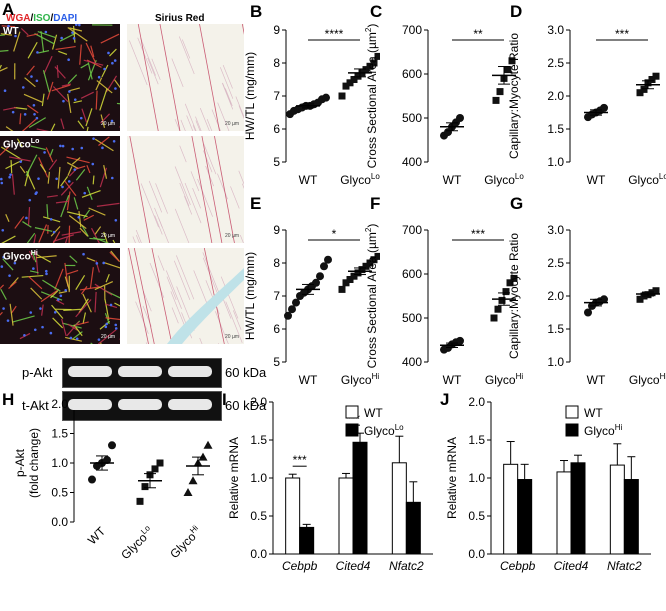 This screenshot has height=611, width=666. What do you see at coordinates (180, 18) in the screenshot?
I see `sirius-red-header: Sirius Red` at bounding box center [180, 18].